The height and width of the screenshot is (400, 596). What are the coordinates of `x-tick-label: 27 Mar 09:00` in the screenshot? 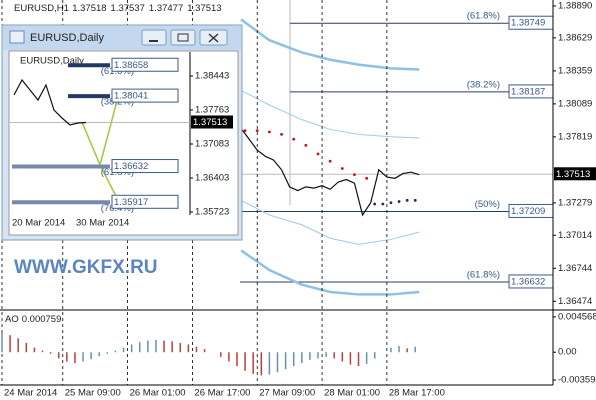 It's located at (287, 393).